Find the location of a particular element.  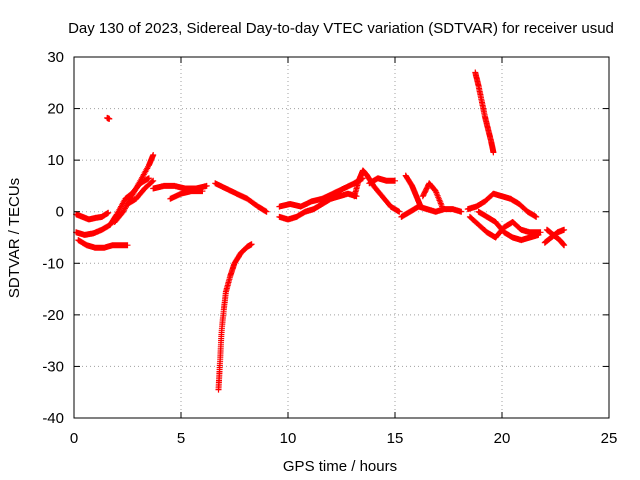

series-arc-p is located at coordinates (432, 195).